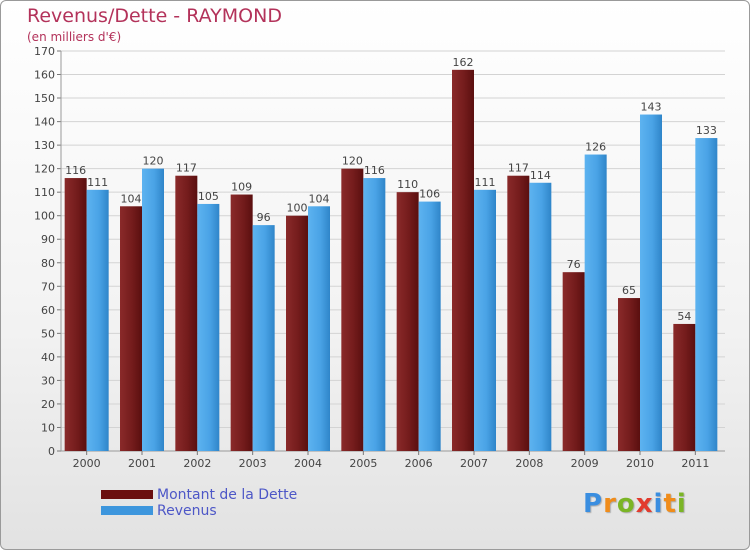 This screenshot has height=550, width=750. I want to click on data-label: 100, so click(297, 208).